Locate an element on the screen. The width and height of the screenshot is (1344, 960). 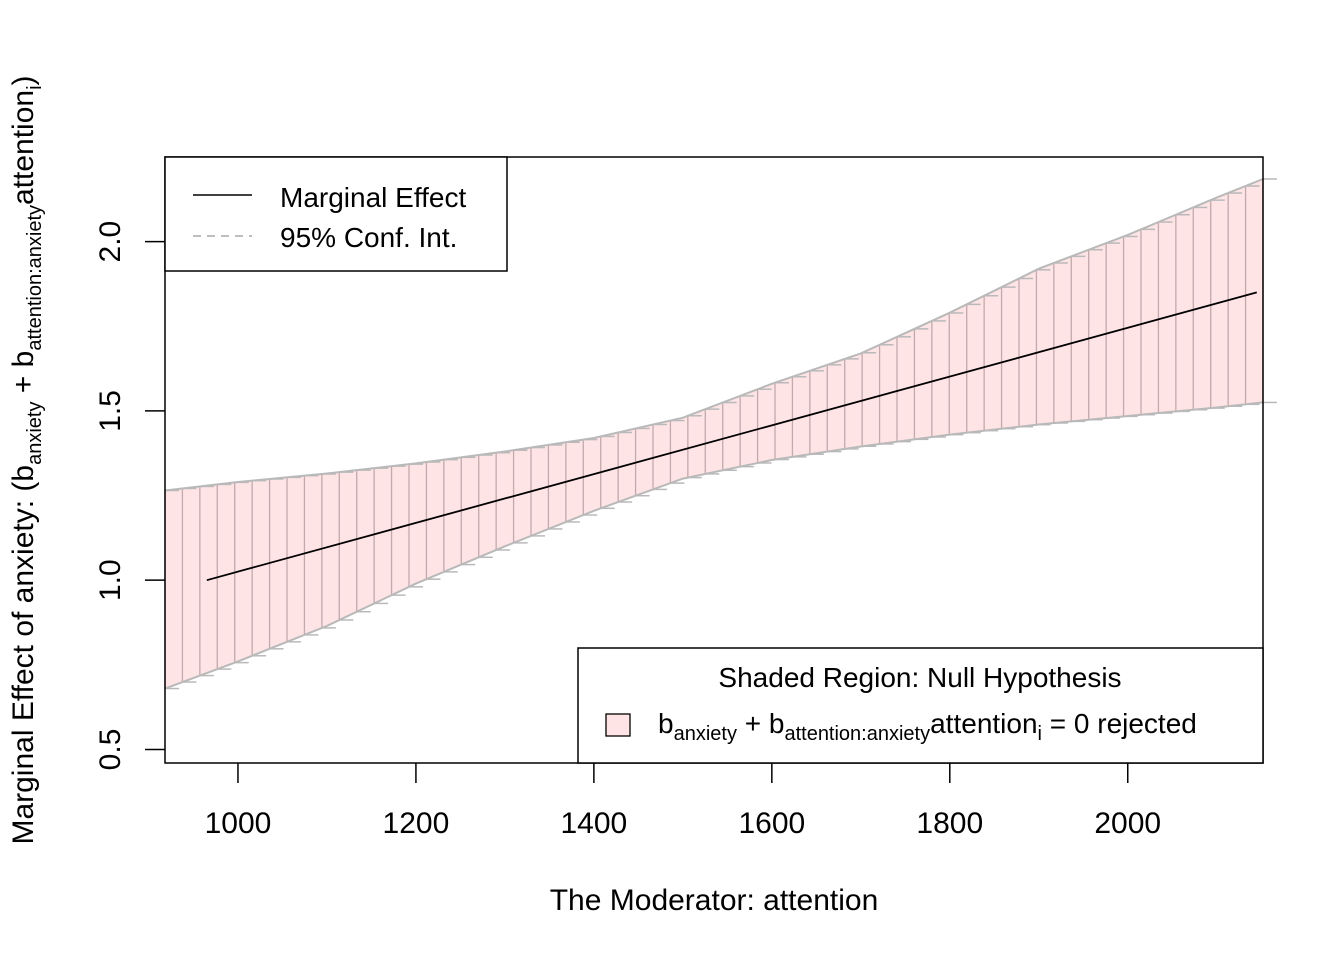
y-tick-label: 2.0 is located at coordinates (110, 242).